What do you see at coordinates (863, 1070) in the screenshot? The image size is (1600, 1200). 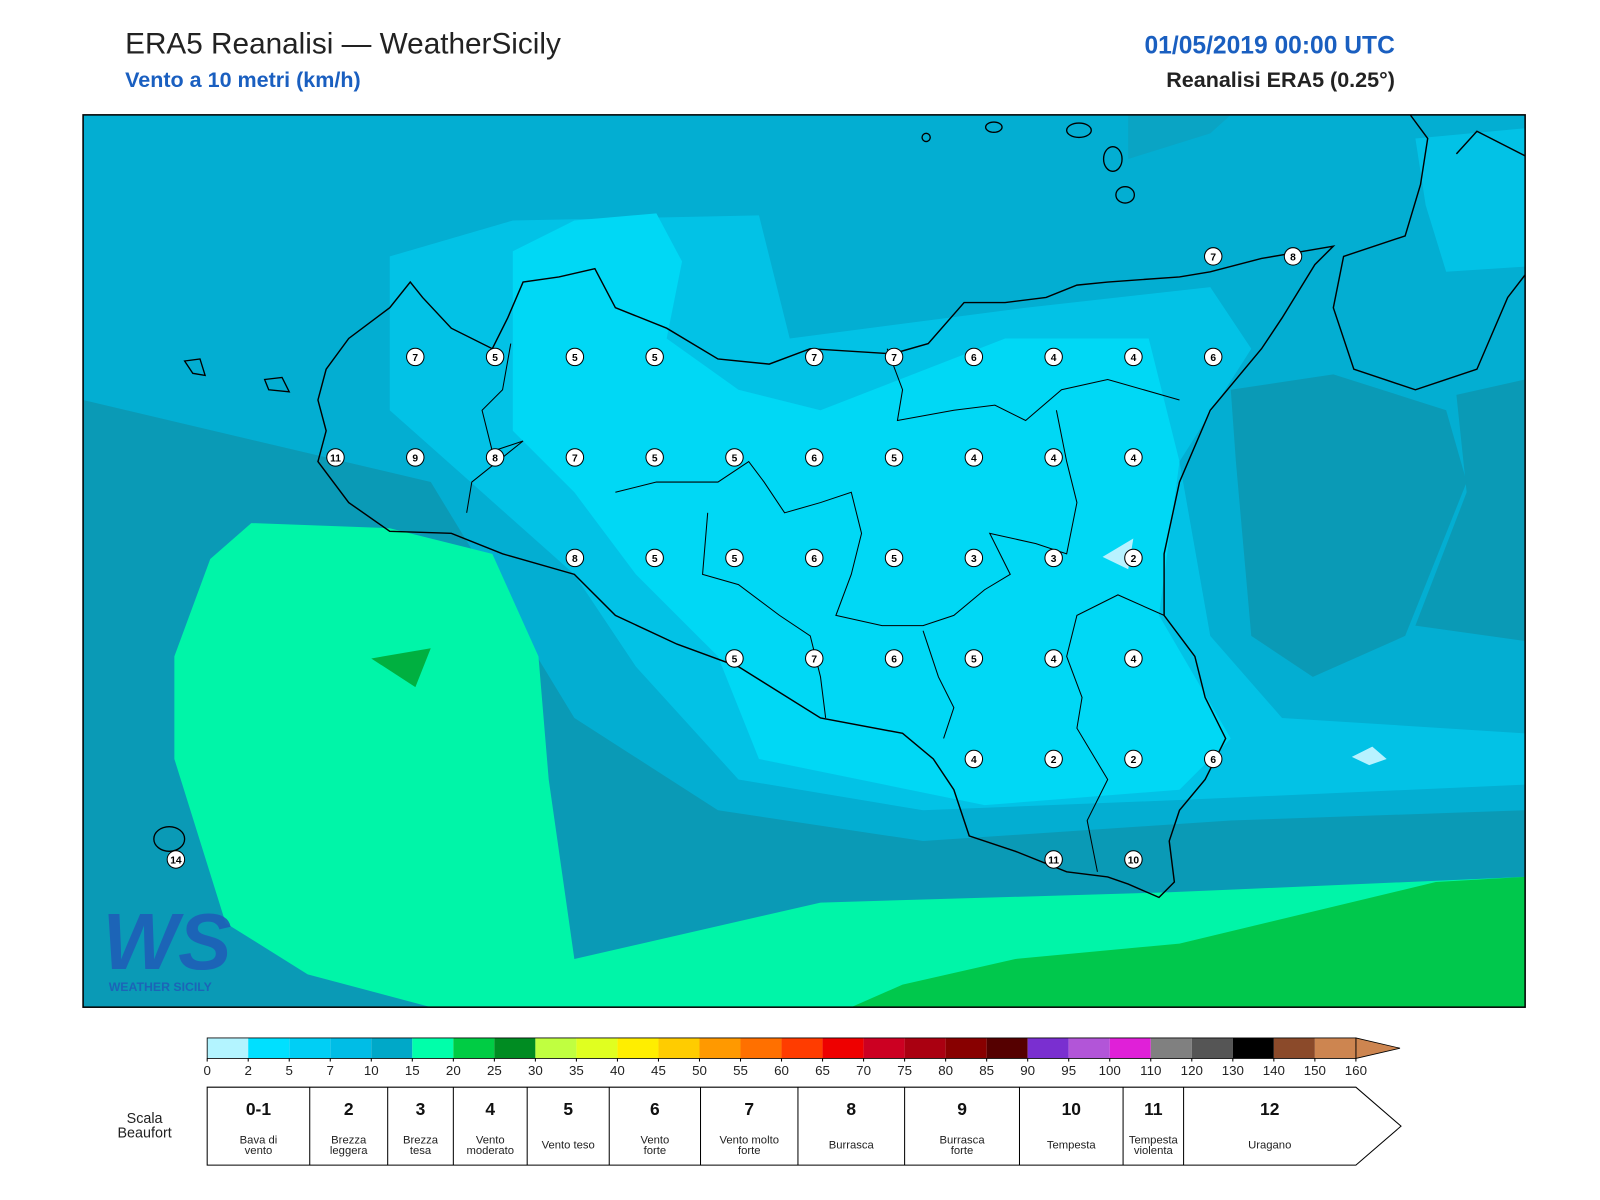 I see `colorbar-tick-label: 70` at bounding box center [863, 1070].